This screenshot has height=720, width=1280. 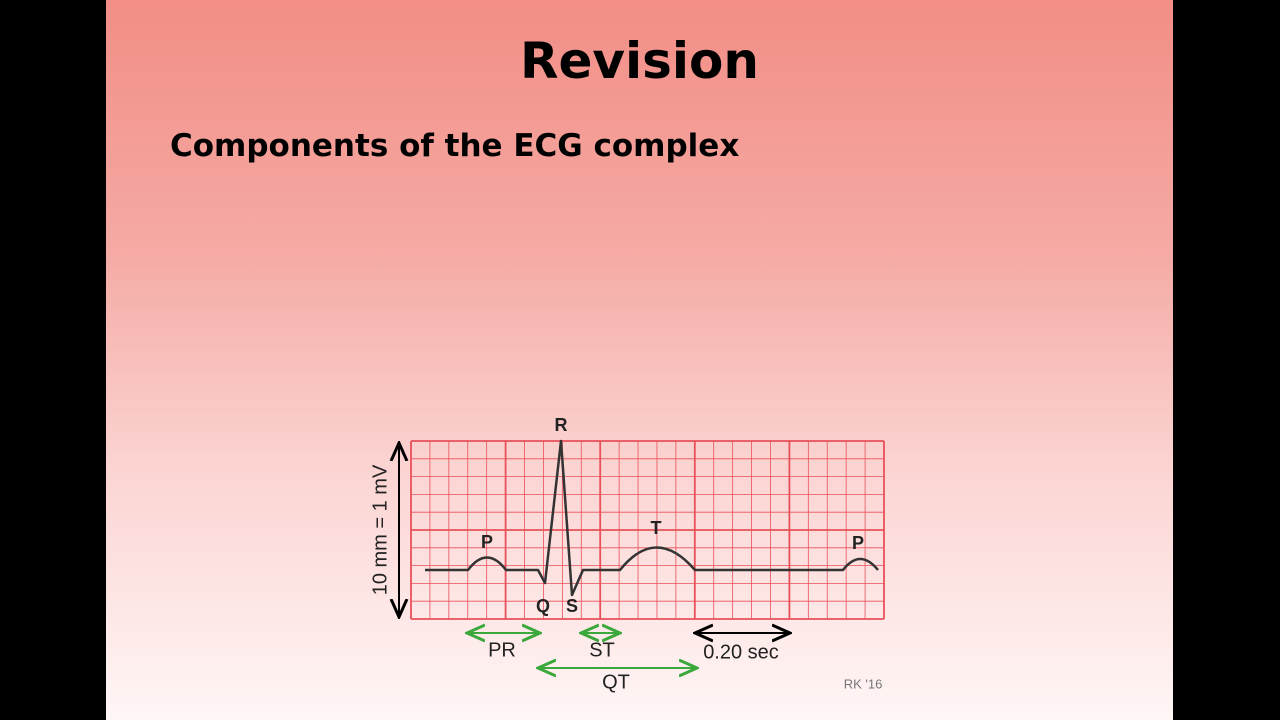 I want to click on interval-label: ST, so click(x=602, y=650).